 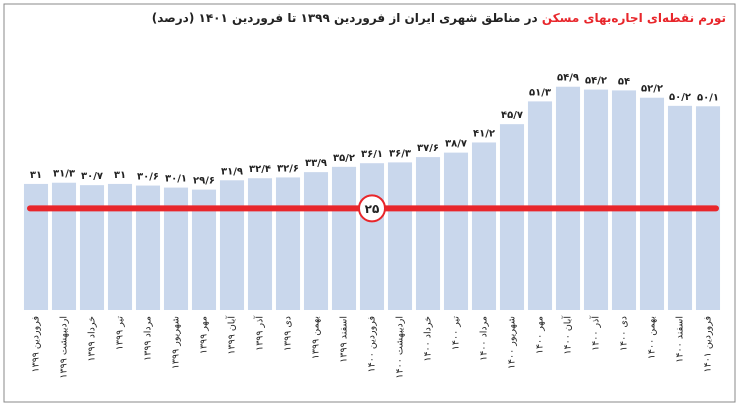 I want to click on value-label: ۵۴/۹, so click(x=568, y=78).